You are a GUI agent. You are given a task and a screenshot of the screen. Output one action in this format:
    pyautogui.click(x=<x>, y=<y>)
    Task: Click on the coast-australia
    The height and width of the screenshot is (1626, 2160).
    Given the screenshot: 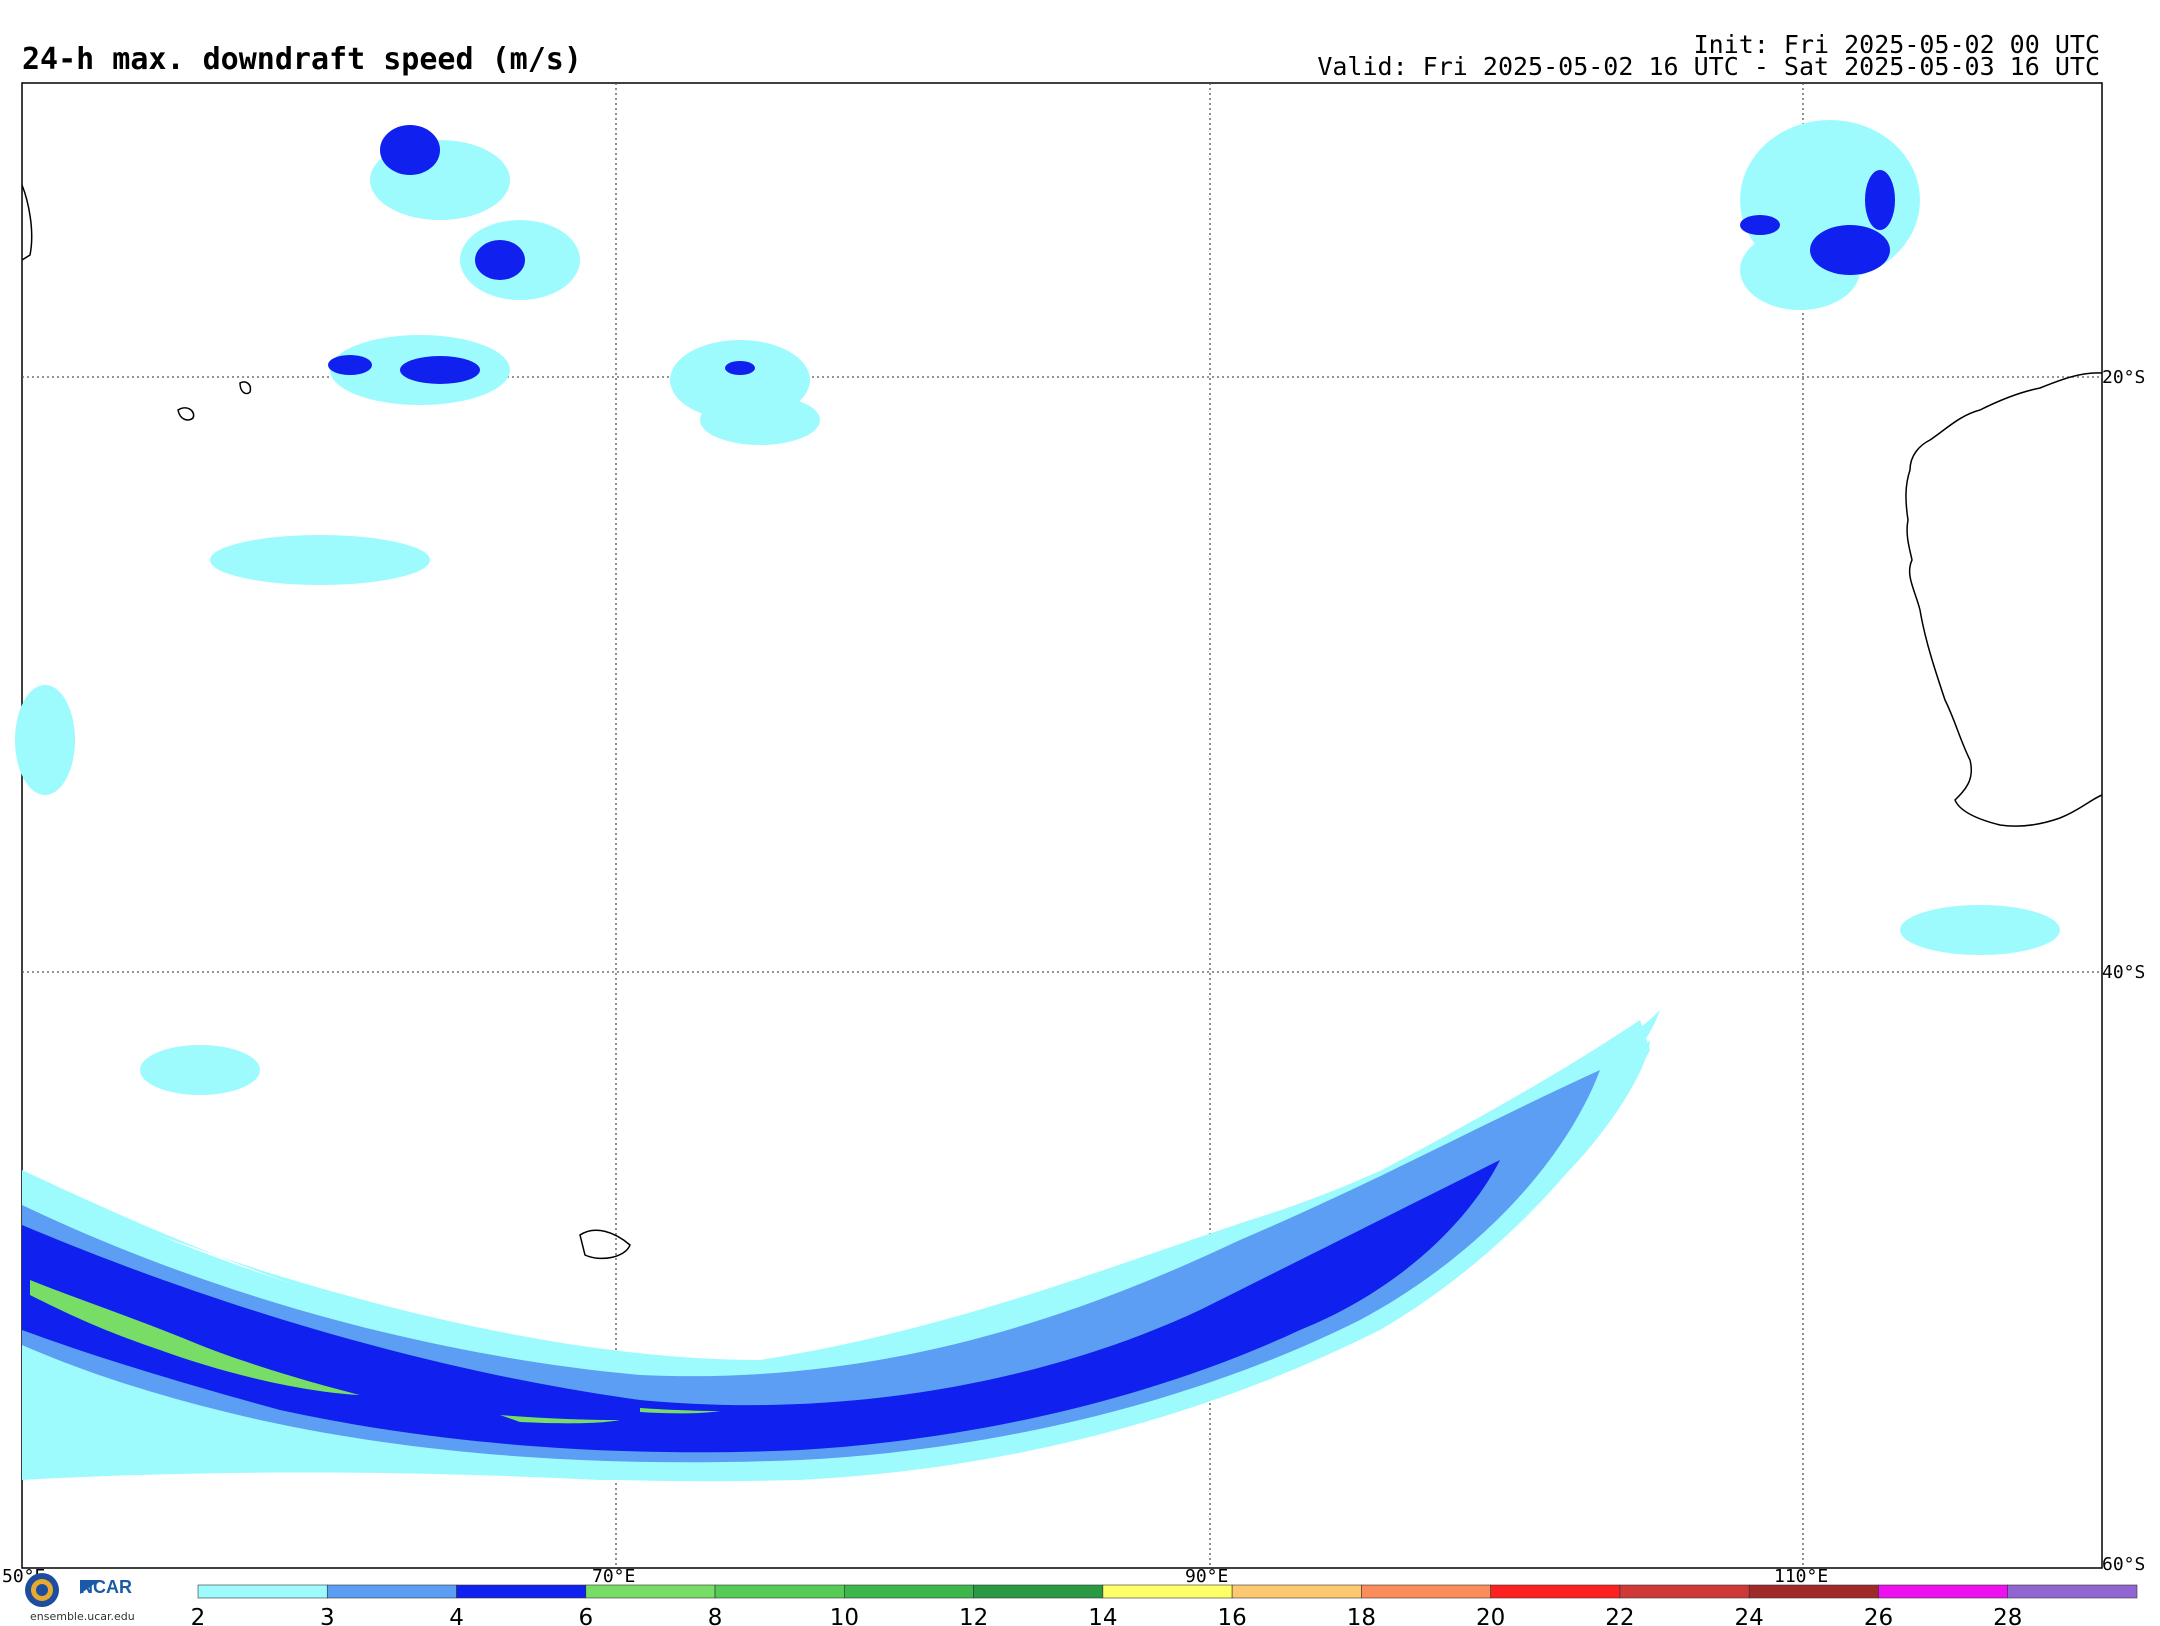 What is the action you would take?
    pyautogui.click(x=2004, y=599)
    